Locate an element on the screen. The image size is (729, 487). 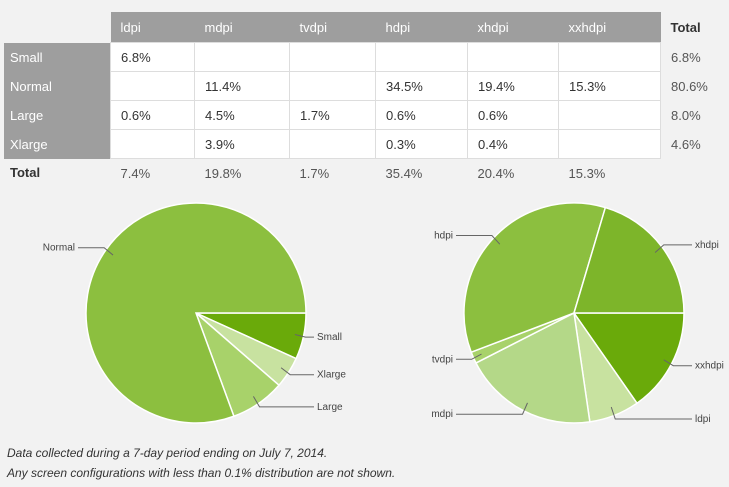
pie-label-xhdpi: xhdpi is located at coordinates (707, 245).